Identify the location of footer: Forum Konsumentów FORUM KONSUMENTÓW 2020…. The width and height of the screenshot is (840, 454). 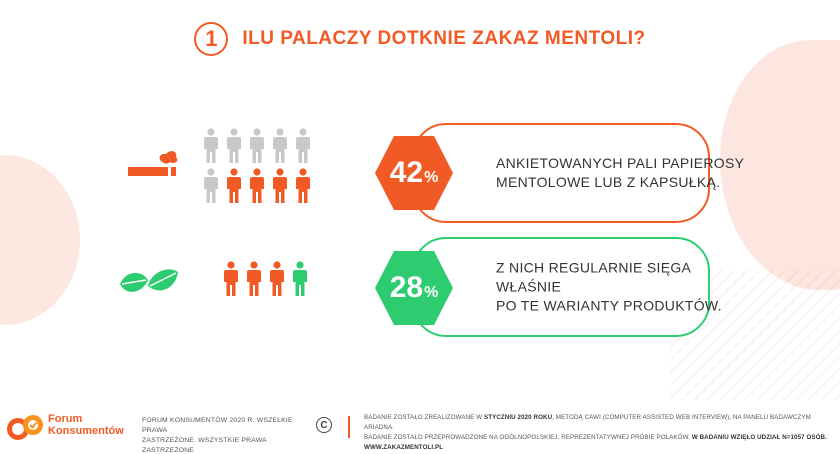
(420, 429).